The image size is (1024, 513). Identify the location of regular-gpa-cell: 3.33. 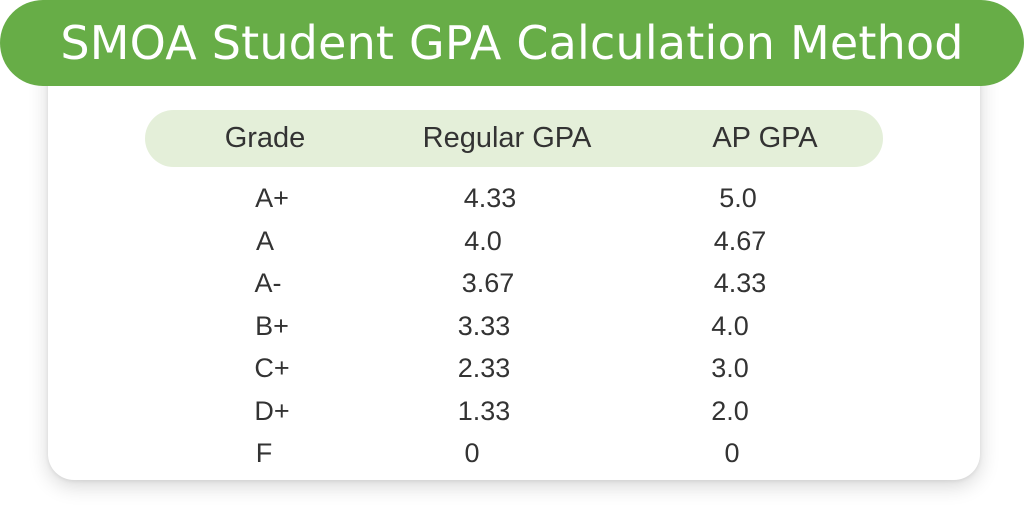
(484, 326).